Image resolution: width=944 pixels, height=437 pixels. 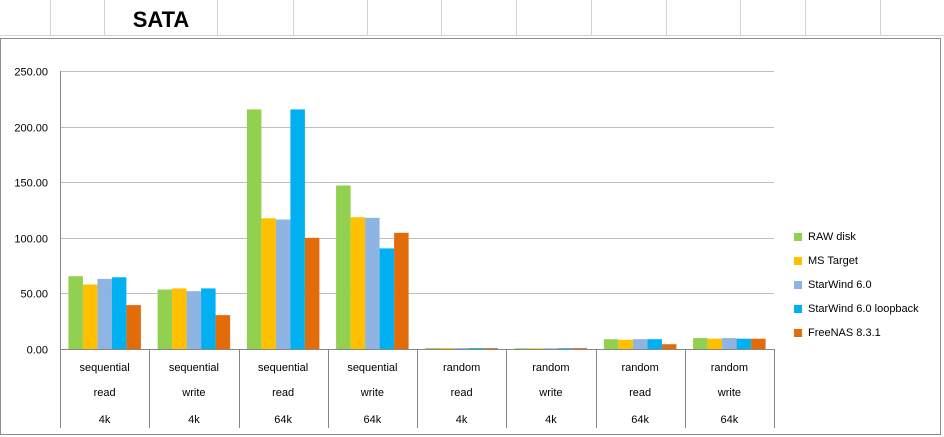 I want to click on legend-label: RAW disk, so click(x=832, y=237).